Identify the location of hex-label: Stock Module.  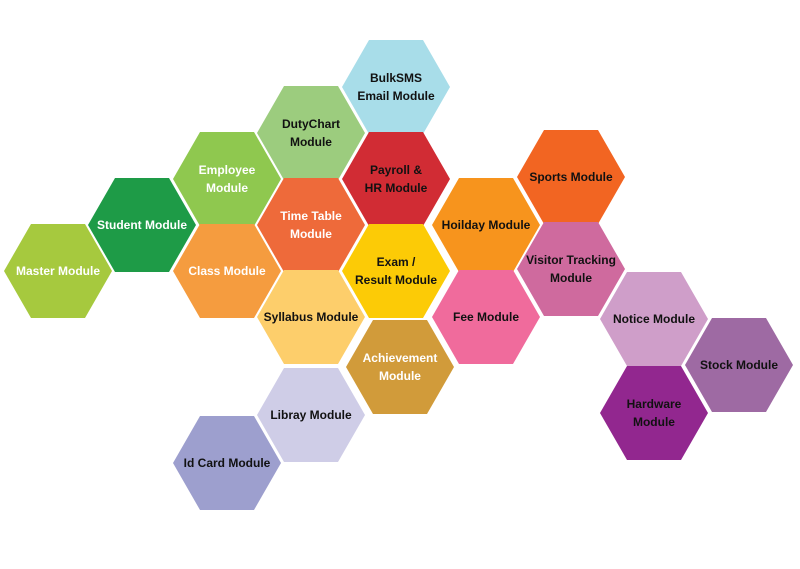
(738, 365).